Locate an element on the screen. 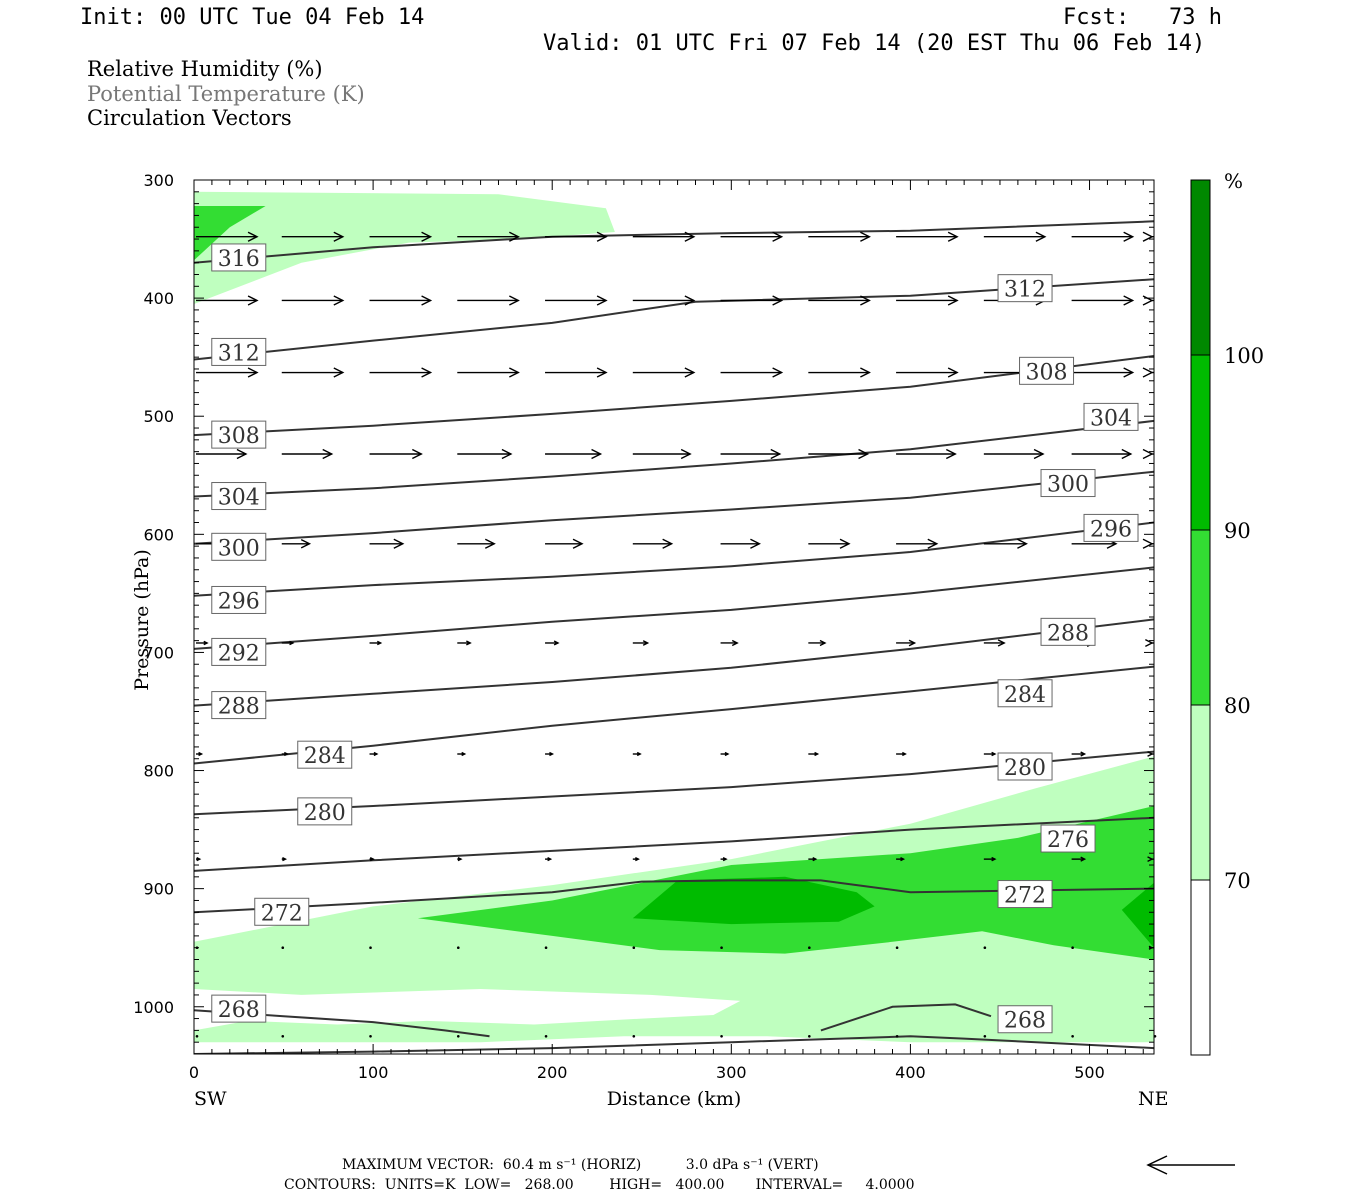  theta-contour-label: 284 is located at coordinates (1025, 693).